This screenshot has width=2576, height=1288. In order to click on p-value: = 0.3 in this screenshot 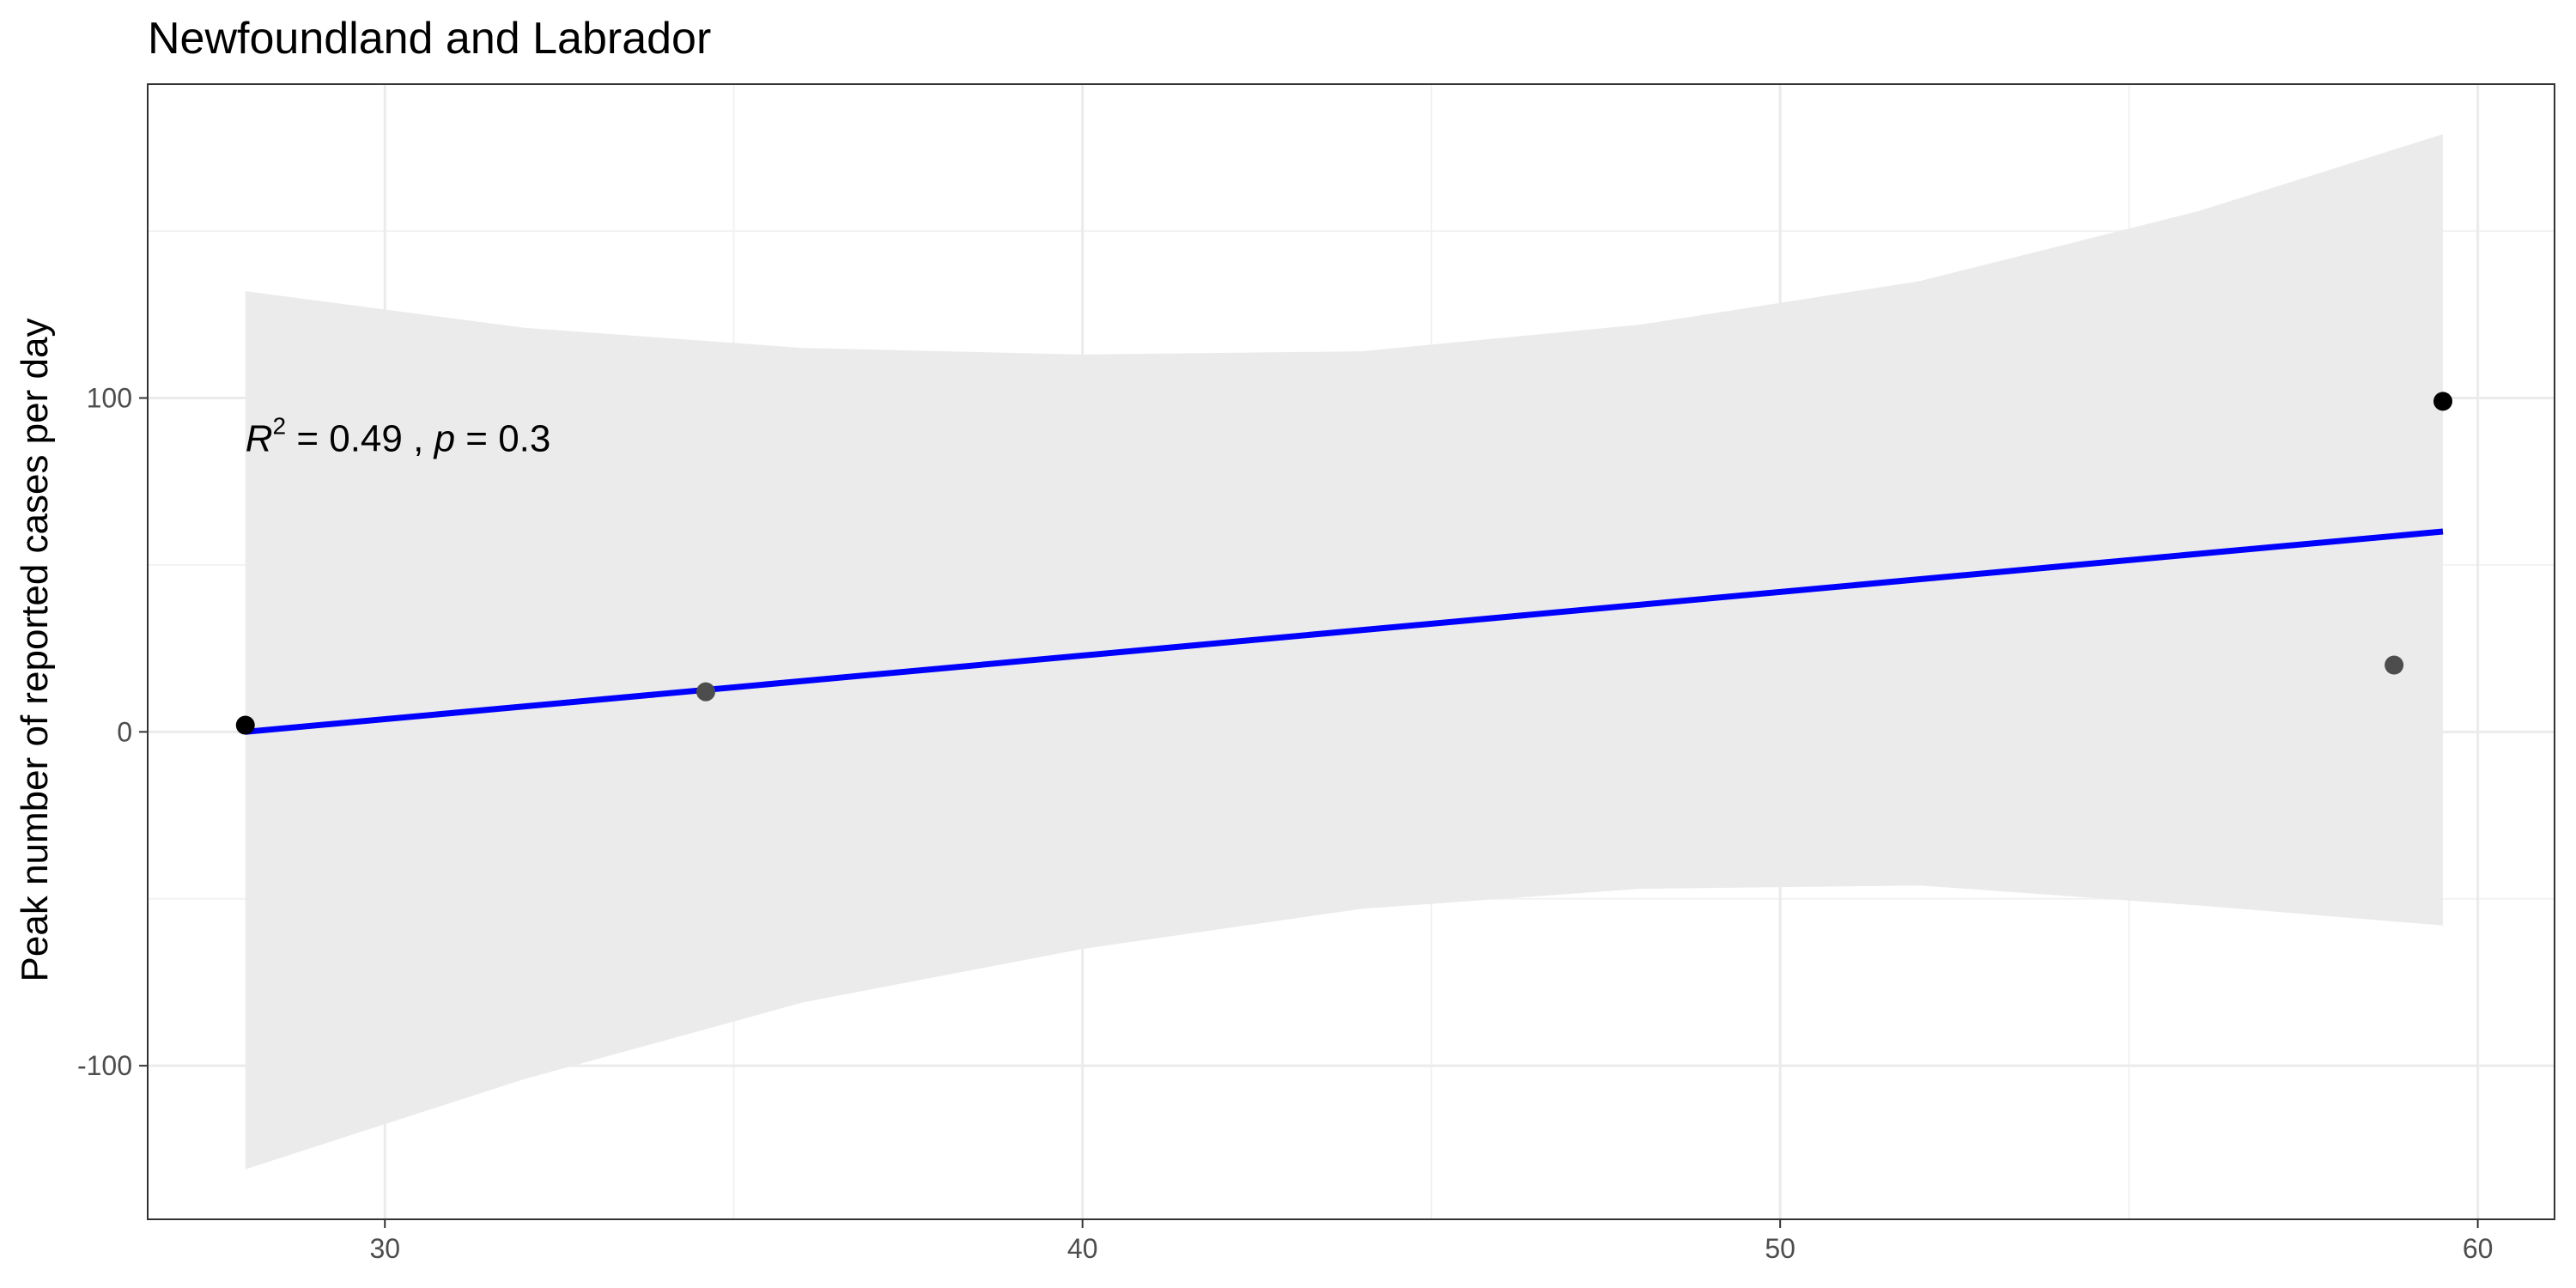, I will do `click(503, 439)`.